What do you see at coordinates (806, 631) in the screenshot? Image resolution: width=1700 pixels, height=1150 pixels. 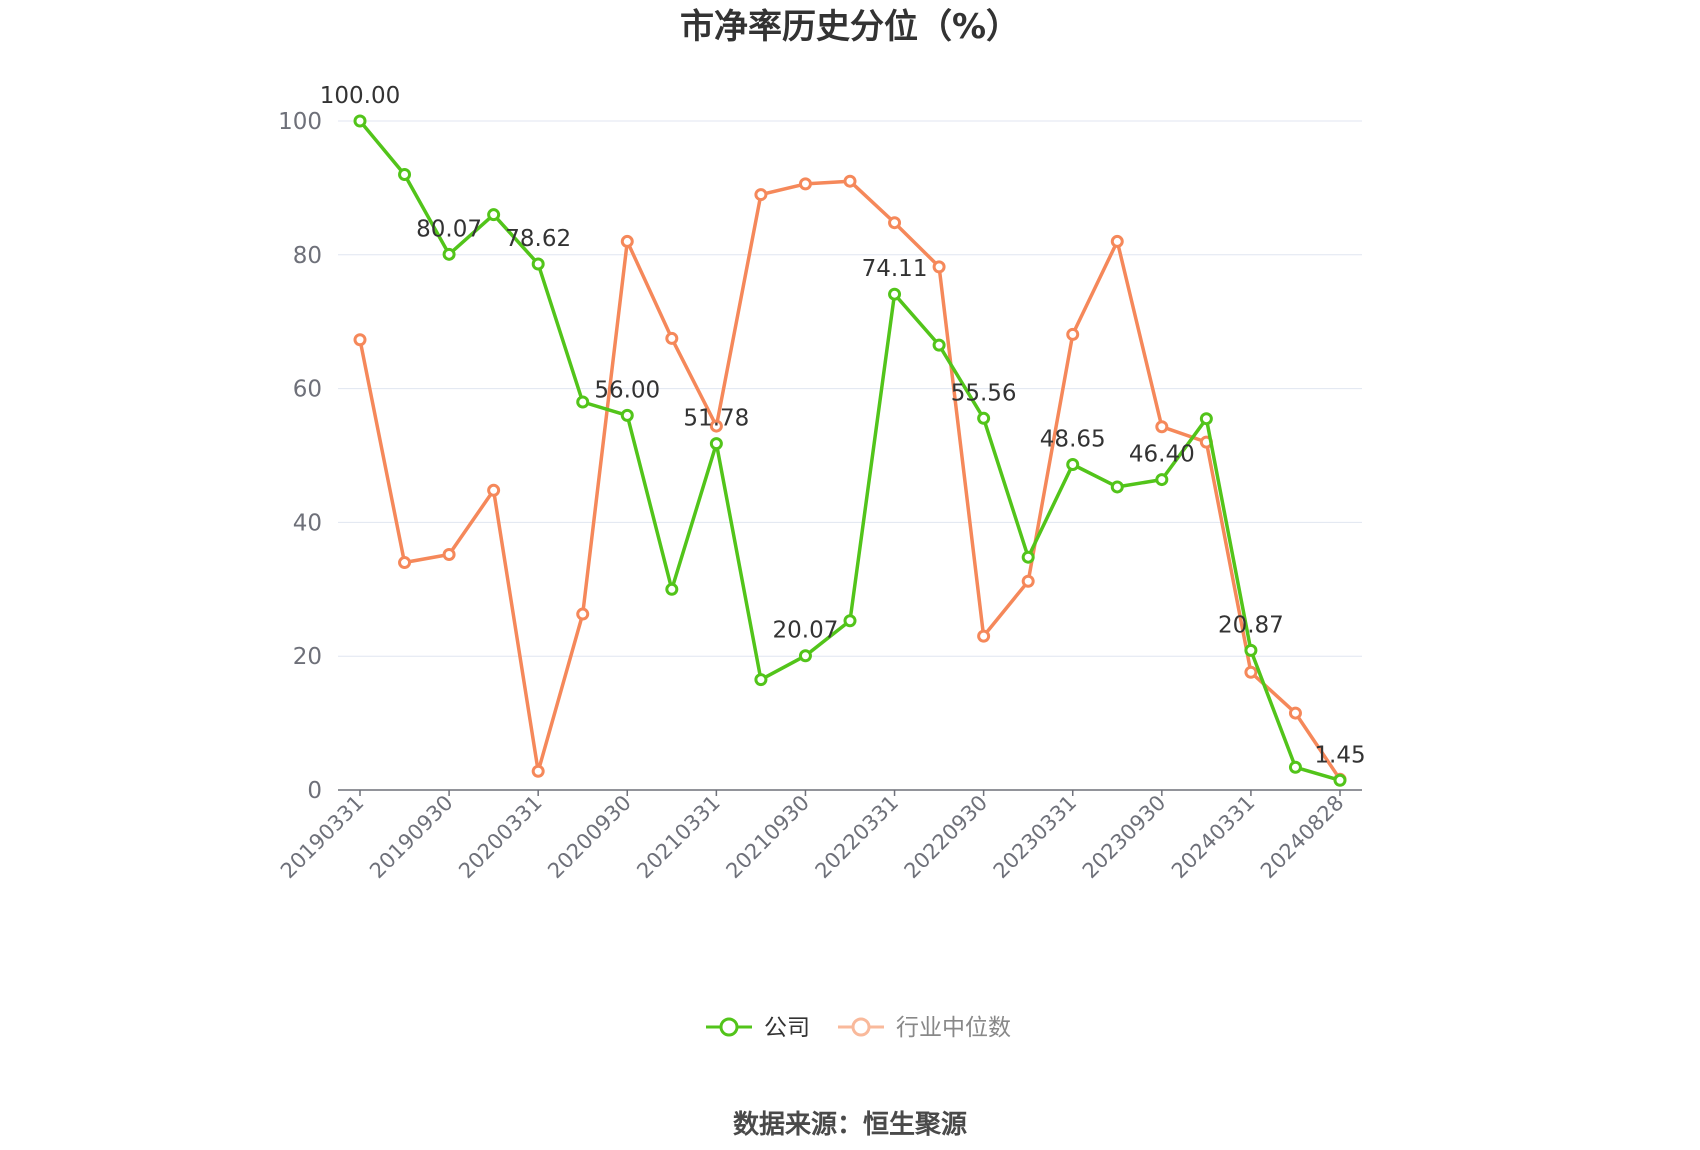 I see `data-label-10: 20.07` at bounding box center [806, 631].